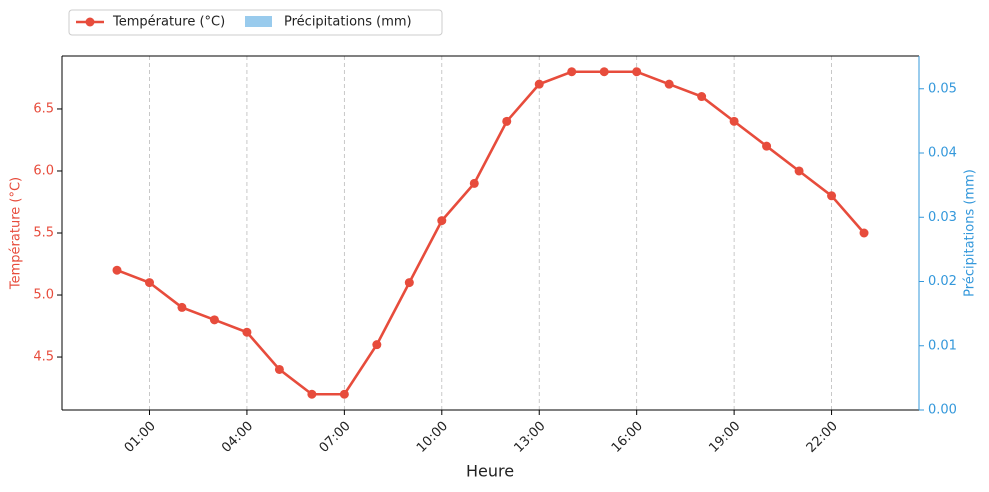  I want to click on y-tick-label: 6.0, so click(43, 170).